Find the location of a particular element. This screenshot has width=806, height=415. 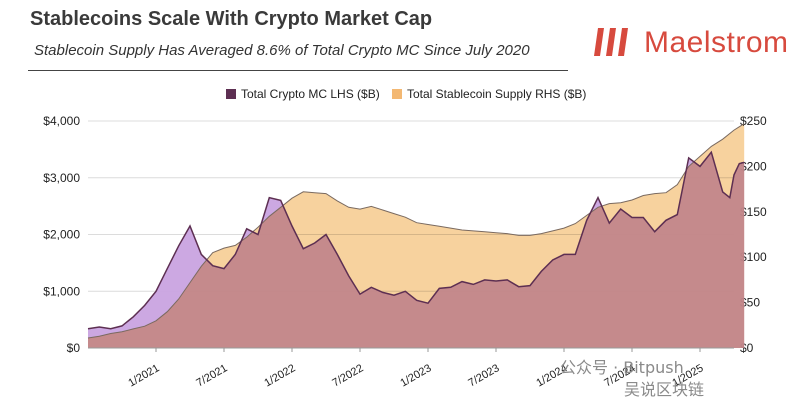

logo-text: Maelstrom is located at coordinates (716, 42).